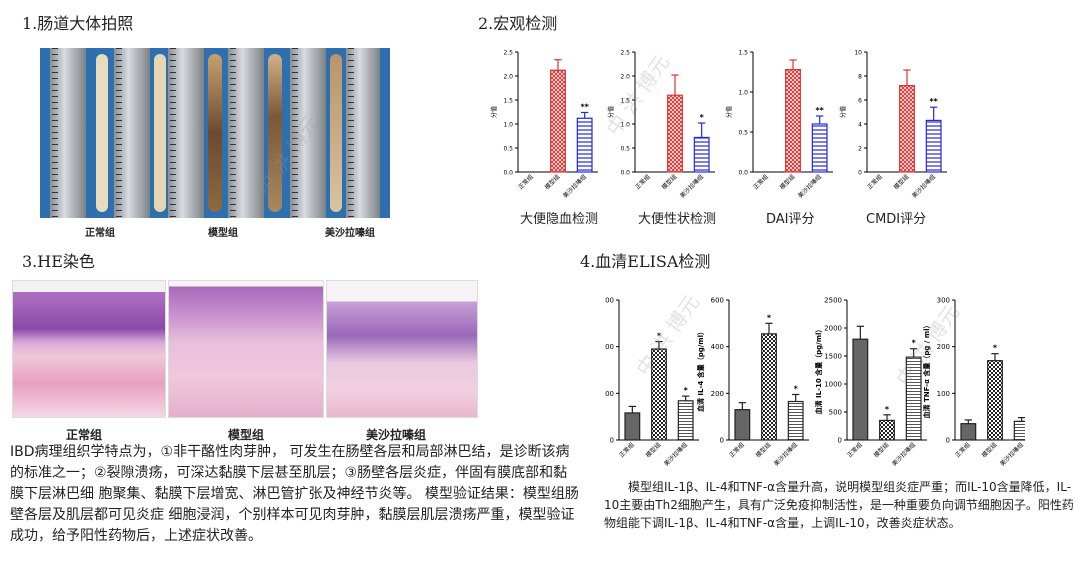 This screenshot has height=565, width=1080. Describe the element at coordinates (58, 261) in the screenshot. I see `section-title-he: 3.HE染色` at that location.